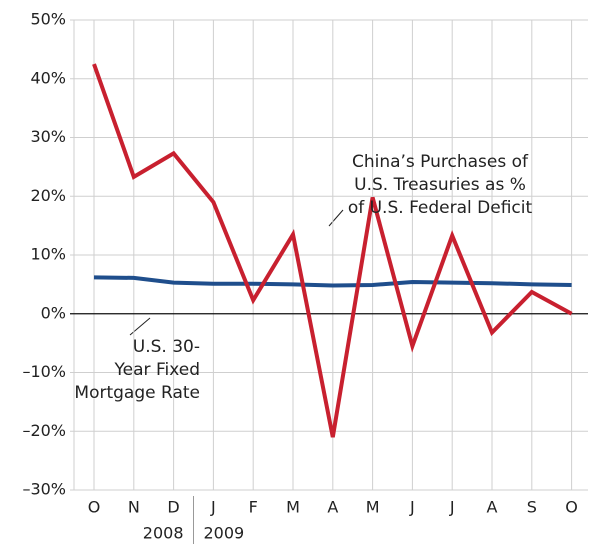 The width and height of the screenshot is (591, 544). Describe the element at coordinates (157, 370) in the screenshot. I see `series-annotation: Year Fixed` at that location.